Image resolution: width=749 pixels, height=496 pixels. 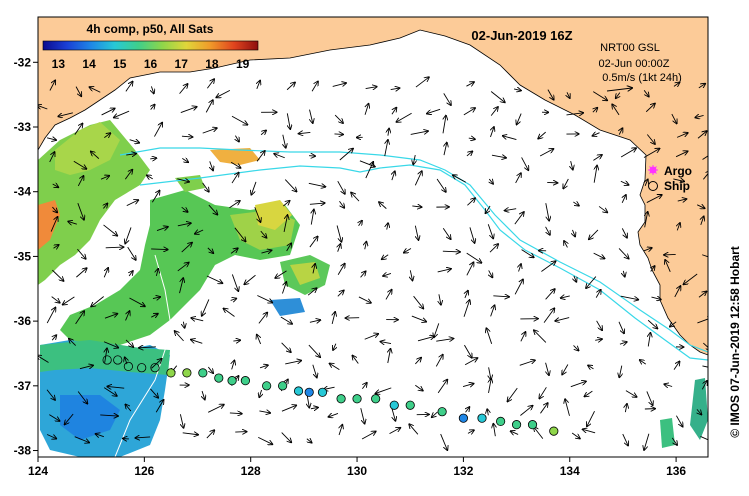 I want to click on y-tick-label--36: -36, so click(x=23, y=321).